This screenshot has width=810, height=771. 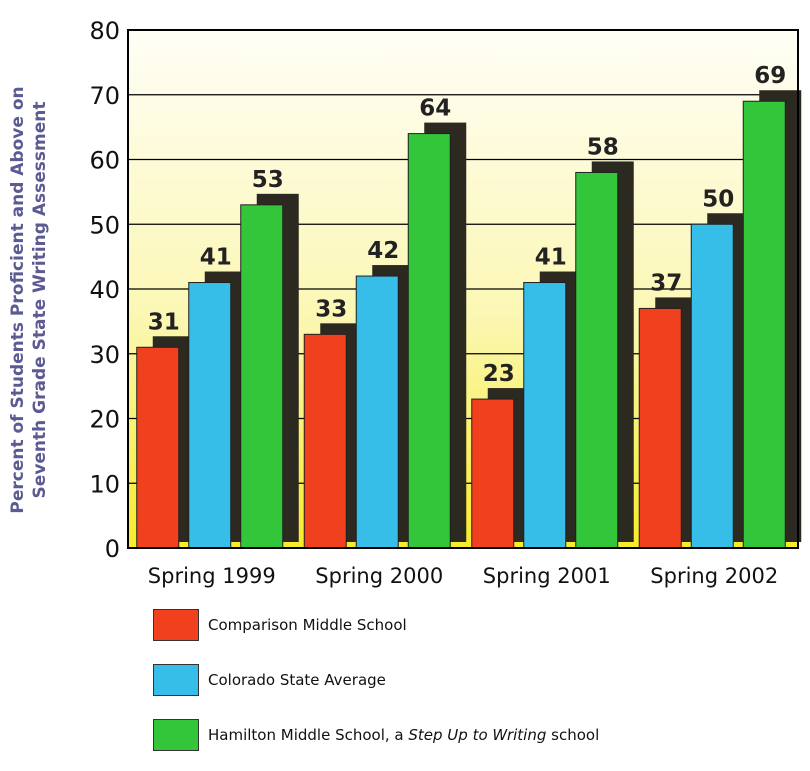 What do you see at coordinates (718, 199) in the screenshot?
I see `bar-value-label: 50` at bounding box center [718, 199].